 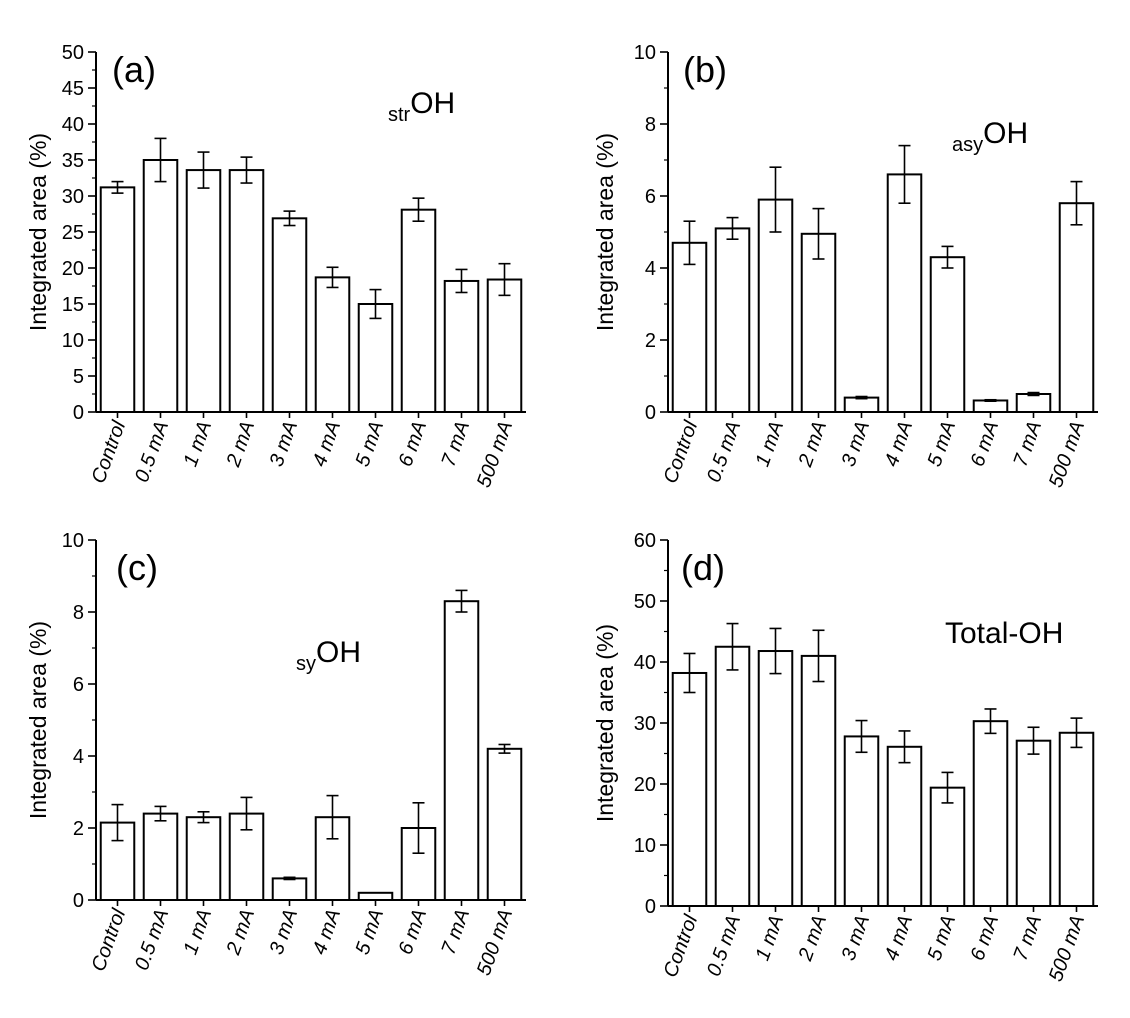 I want to click on y-tick-label: 45, so click(x=73, y=89).